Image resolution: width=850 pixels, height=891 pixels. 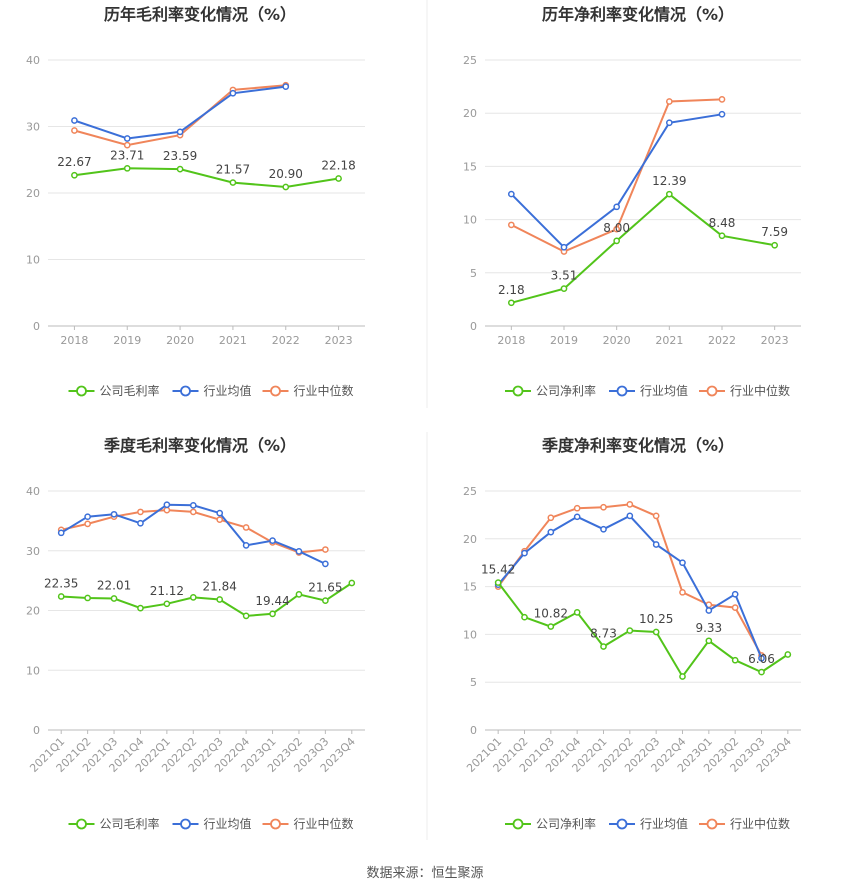 I want to click on data-label: 8.00, so click(x=616, y=228).